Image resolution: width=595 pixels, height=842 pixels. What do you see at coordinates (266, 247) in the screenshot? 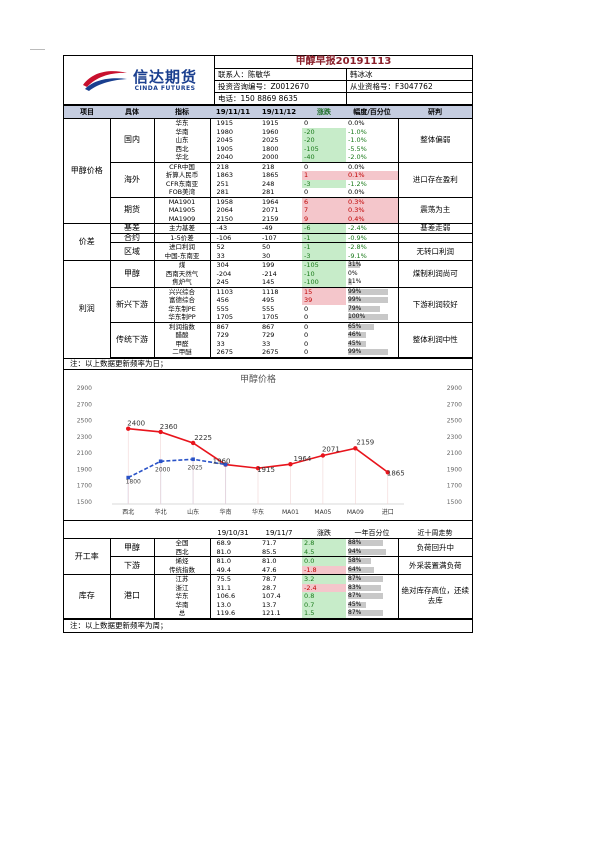
I see `value-date2-cell: 50` at bounding box center [266, 247].